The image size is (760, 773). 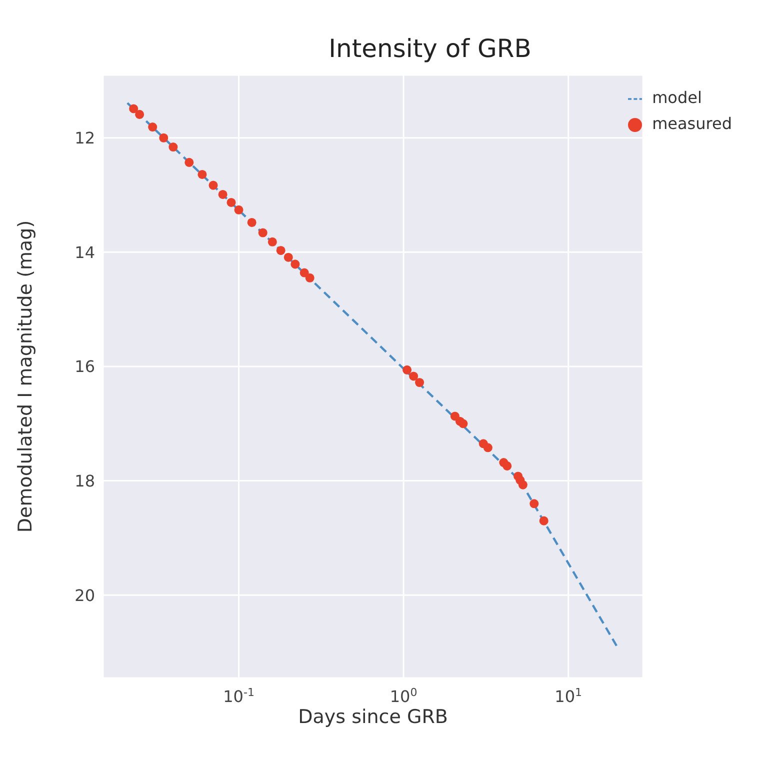 I want to click on y-axis-title: Demodulated I magnitude (mag), so click(x=25, y=376).